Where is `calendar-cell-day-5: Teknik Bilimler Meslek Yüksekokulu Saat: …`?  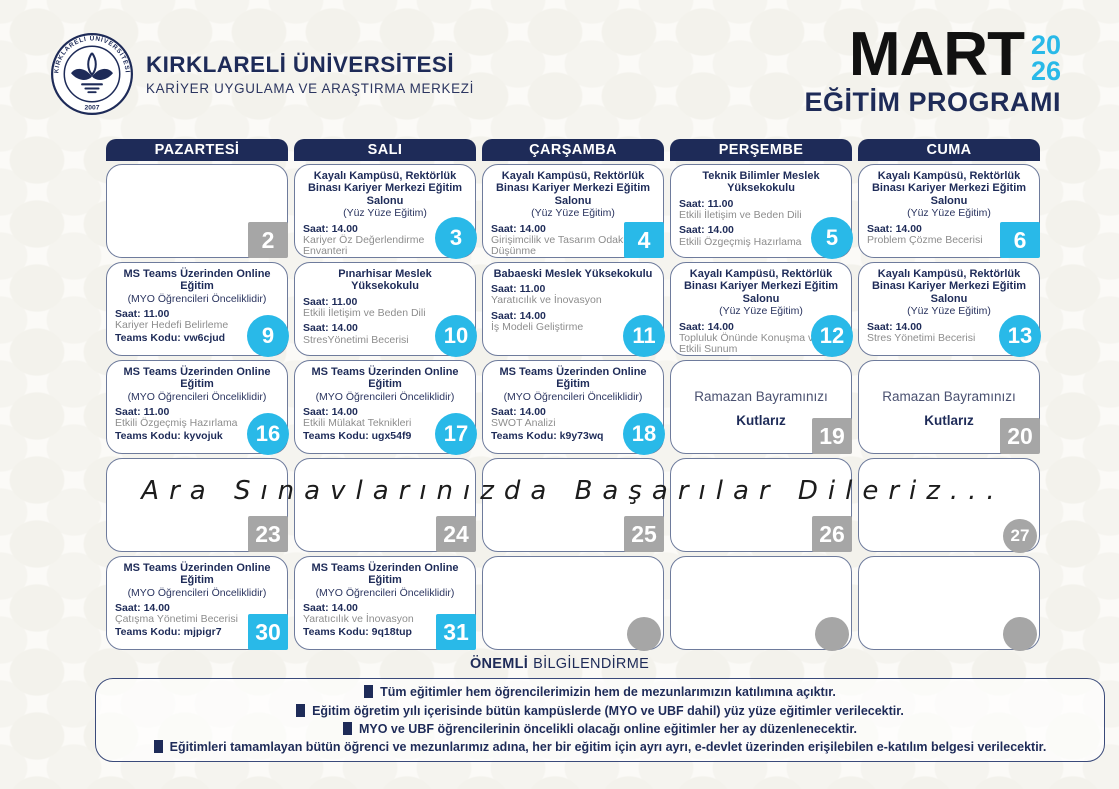
calendar-cell-day-5: Teknik Bilimler Meslek Yüksekokulu Saat: … is located at coordinates (761, 211).